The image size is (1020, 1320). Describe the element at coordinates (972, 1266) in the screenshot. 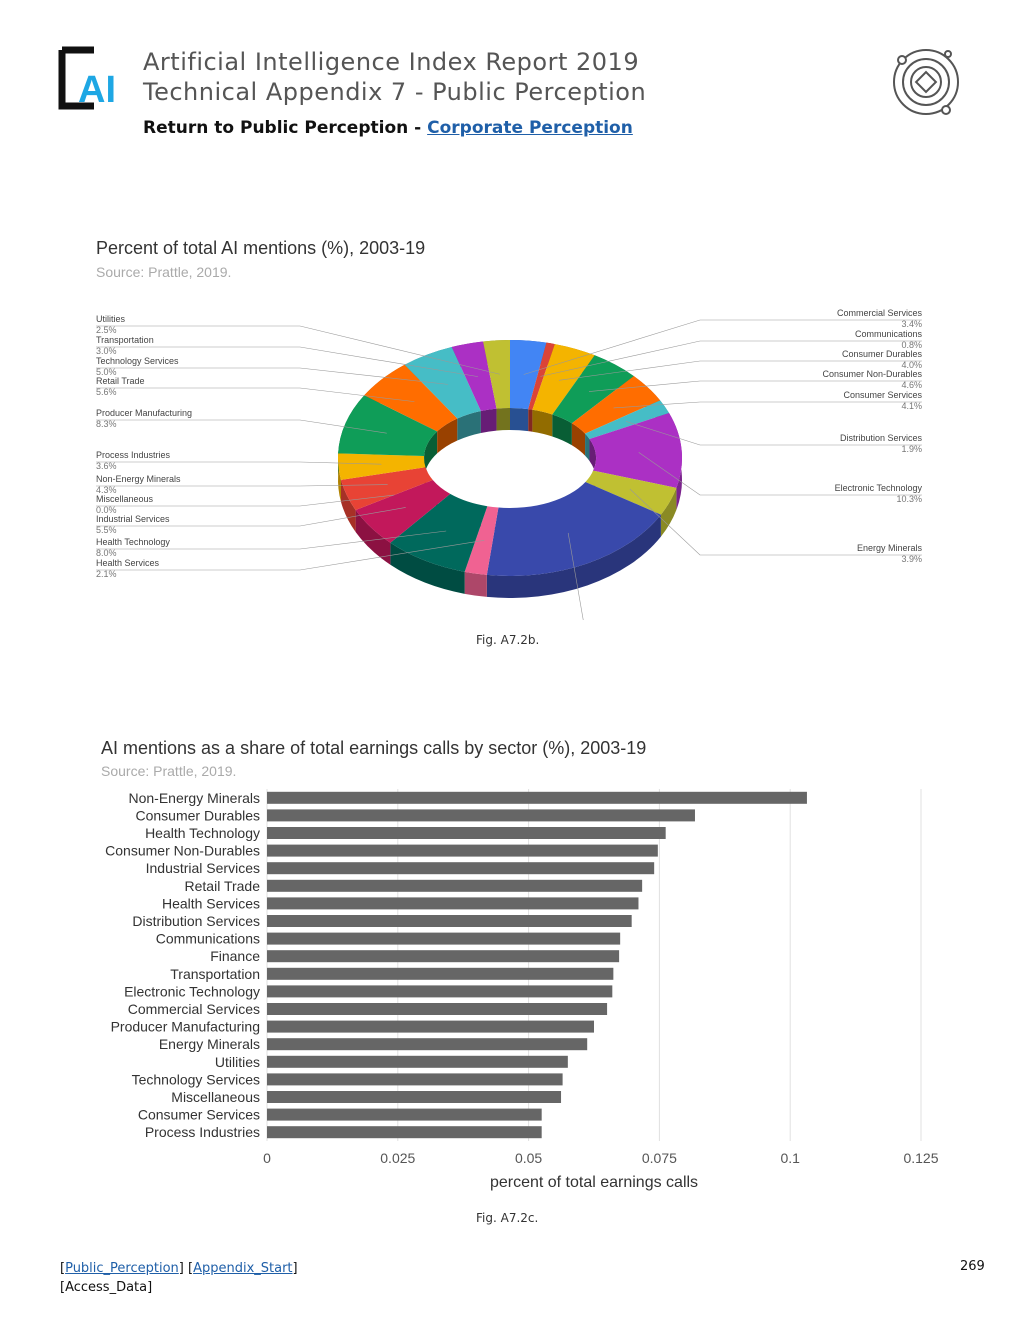

I see `page-number: 269` at that location.